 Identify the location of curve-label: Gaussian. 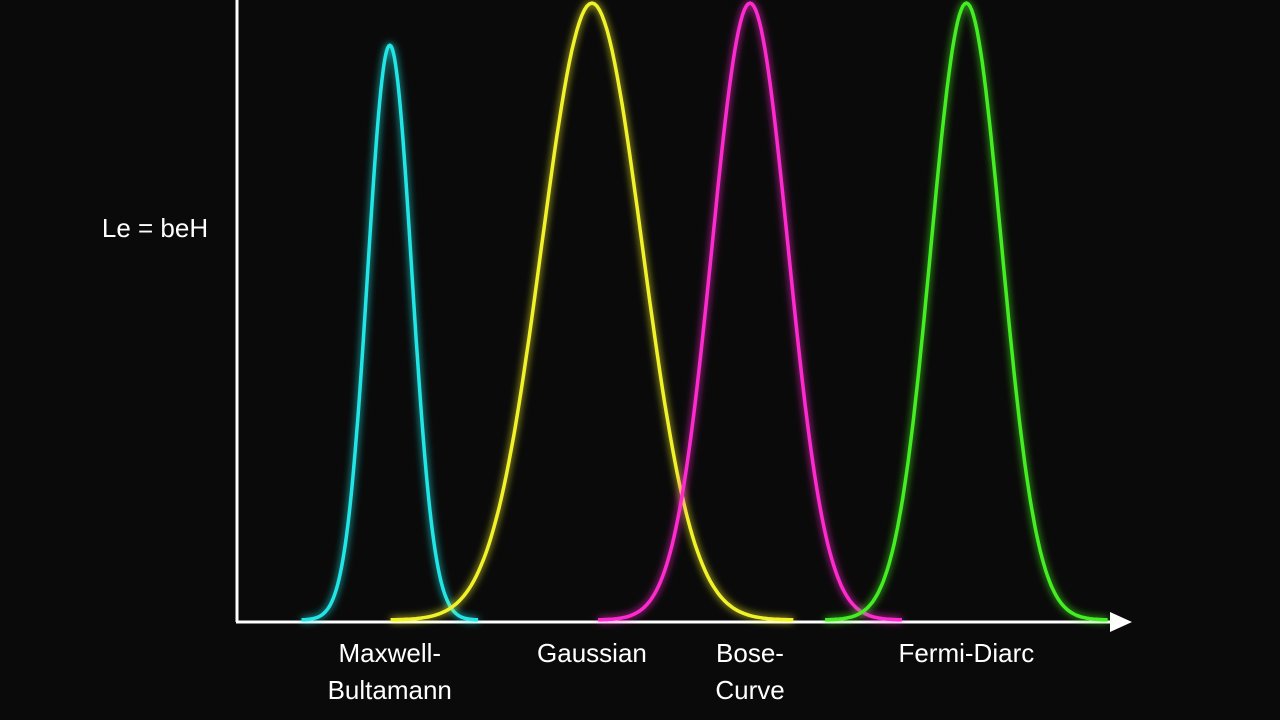
(592, 653).